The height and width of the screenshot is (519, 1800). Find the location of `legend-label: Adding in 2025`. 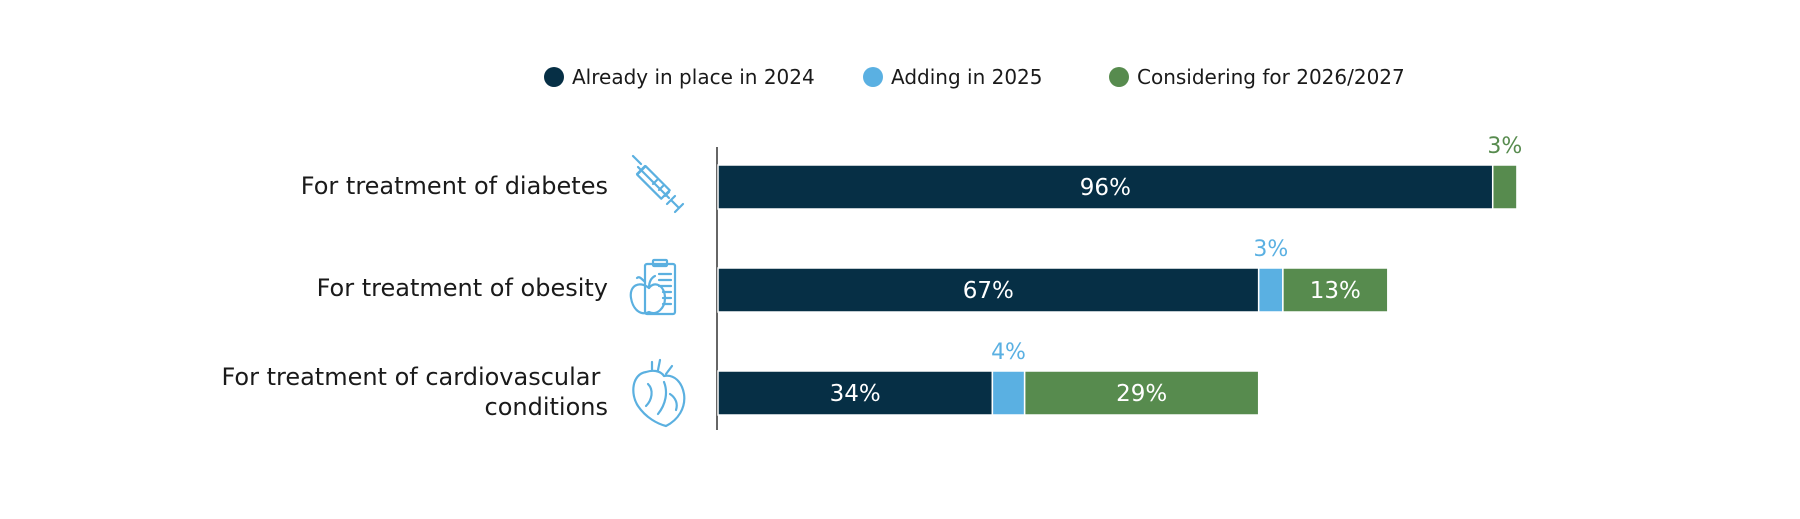

legend-label: Adding in 2025 is located at coordinates (967, 77).